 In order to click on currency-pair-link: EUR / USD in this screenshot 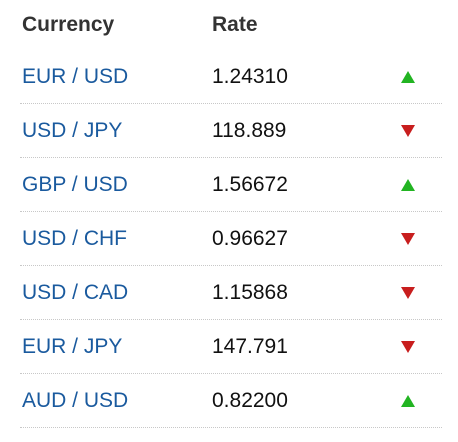, I will do `click(75, 76)`.